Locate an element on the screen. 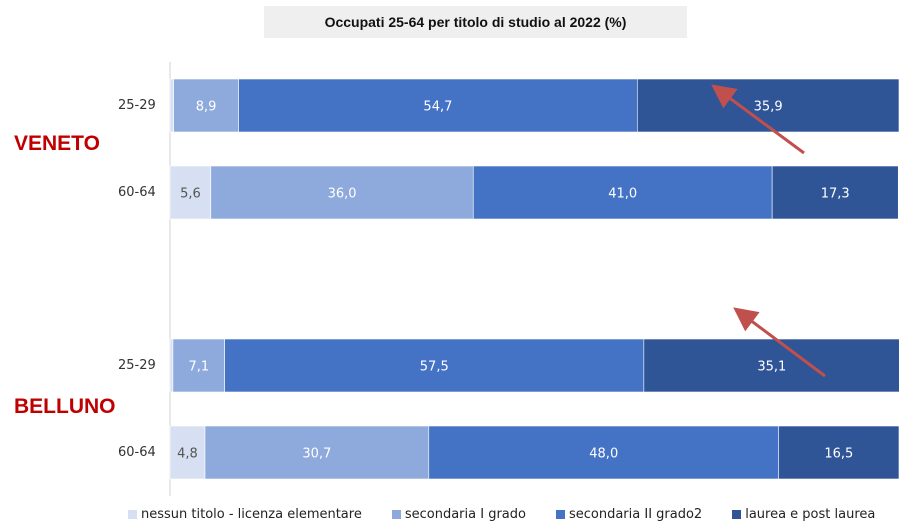 This screenshot has height=524, width=899. value-label-sec2-1: 41,0 is located at coordinates (622, 194).